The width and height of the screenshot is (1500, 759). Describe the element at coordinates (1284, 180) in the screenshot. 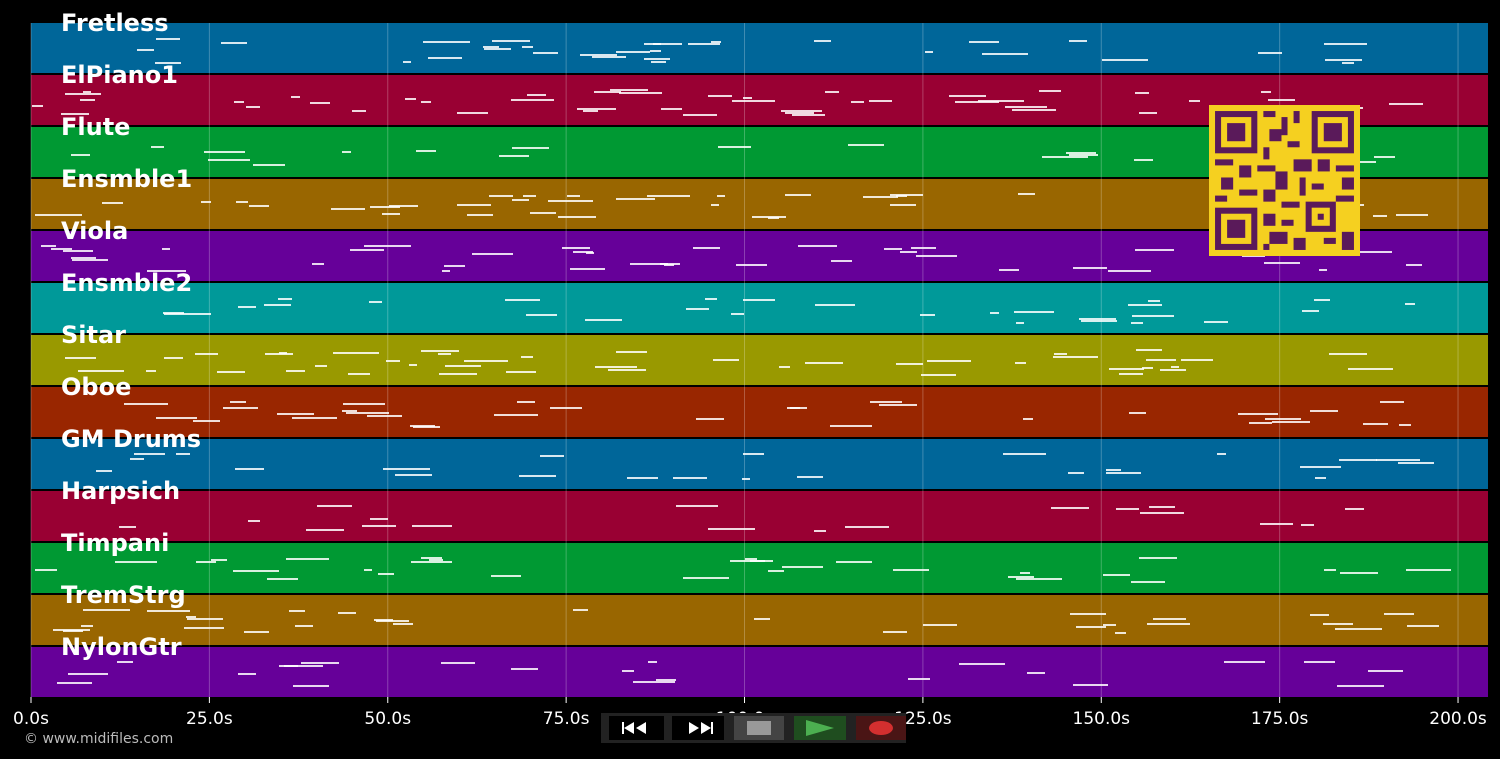

I see `qr-code-icon` at that location.